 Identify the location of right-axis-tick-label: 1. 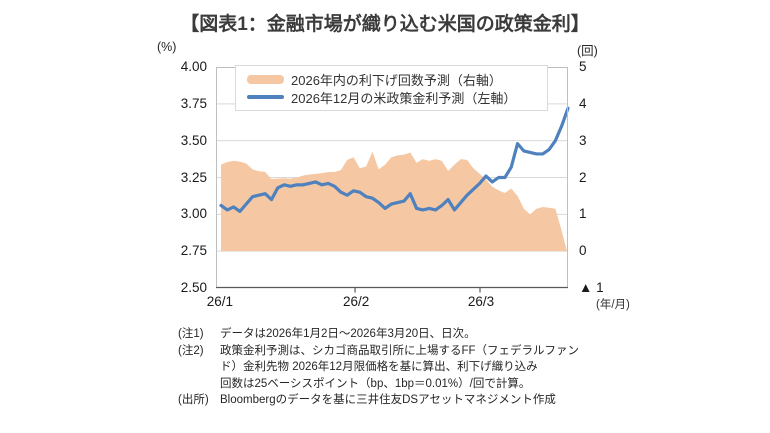
(583, 214).